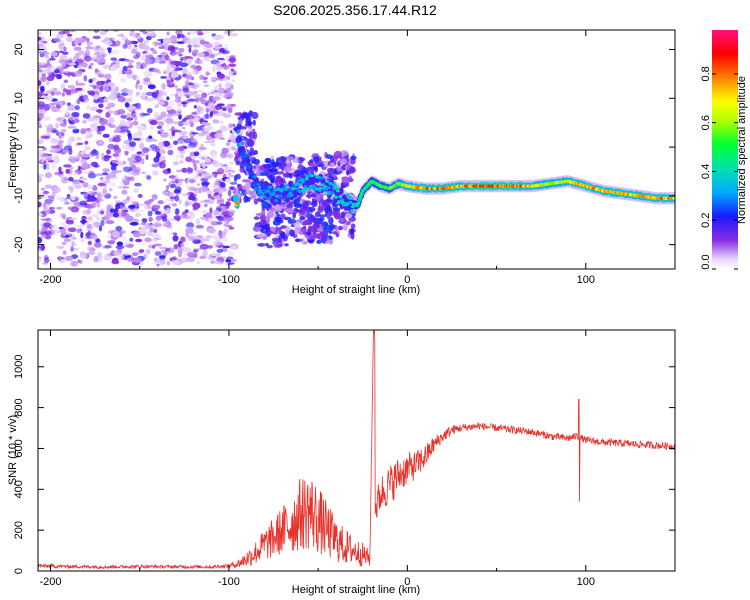 This screenshot has height=600, width=750. What do you see at coordinates (725, 149) in the screenshot?
I see `colorbar-gradient` at bounding box center [725, 149].